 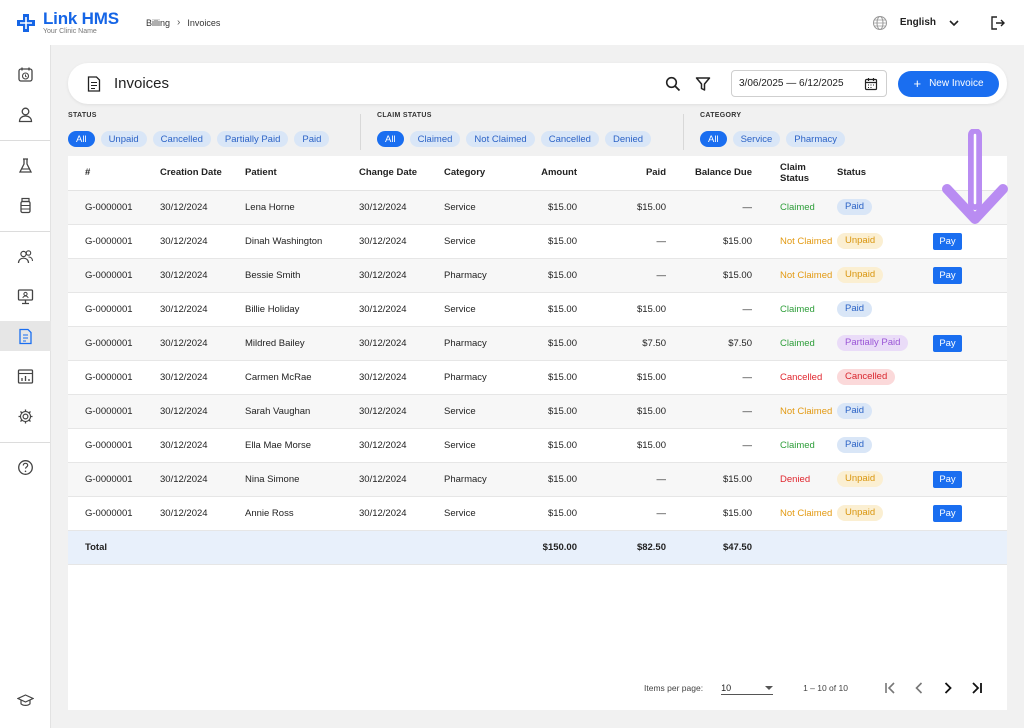 I want to click on new-invoice-button: + New Invoice, so click(x=948, y=83).